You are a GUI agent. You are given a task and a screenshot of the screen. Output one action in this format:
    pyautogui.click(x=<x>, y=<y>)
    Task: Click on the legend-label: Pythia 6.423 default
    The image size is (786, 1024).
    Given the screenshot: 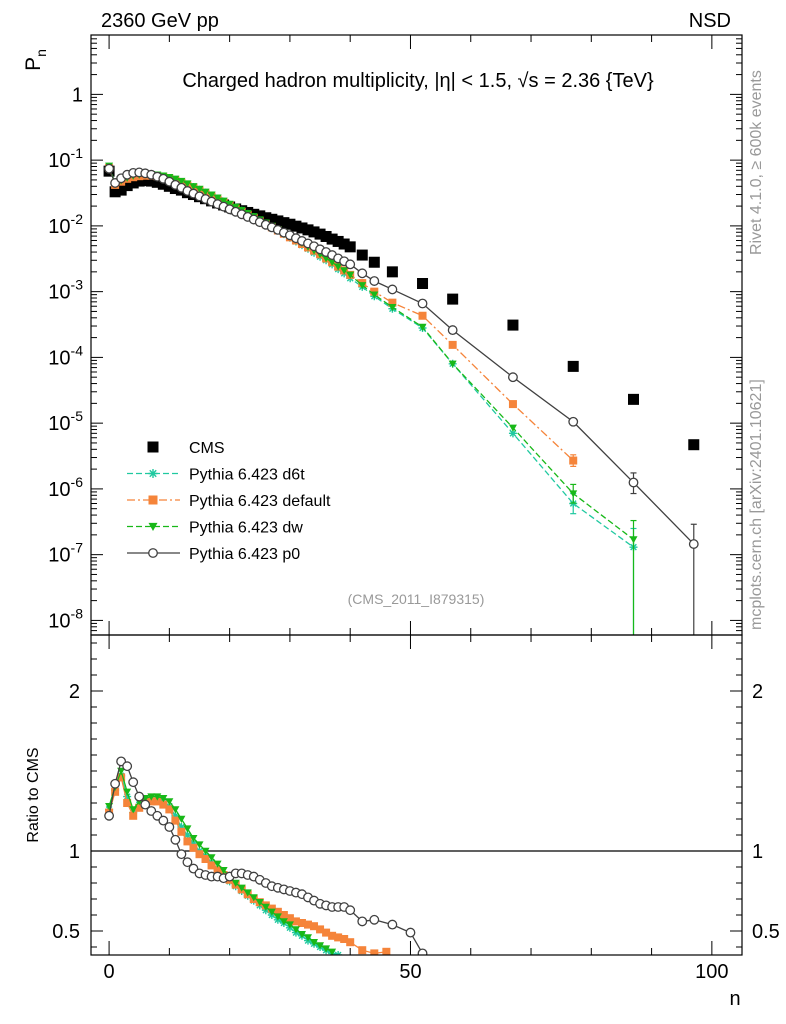 What is the action you would take?
    pyautogui.click(x=260, y=501)
    